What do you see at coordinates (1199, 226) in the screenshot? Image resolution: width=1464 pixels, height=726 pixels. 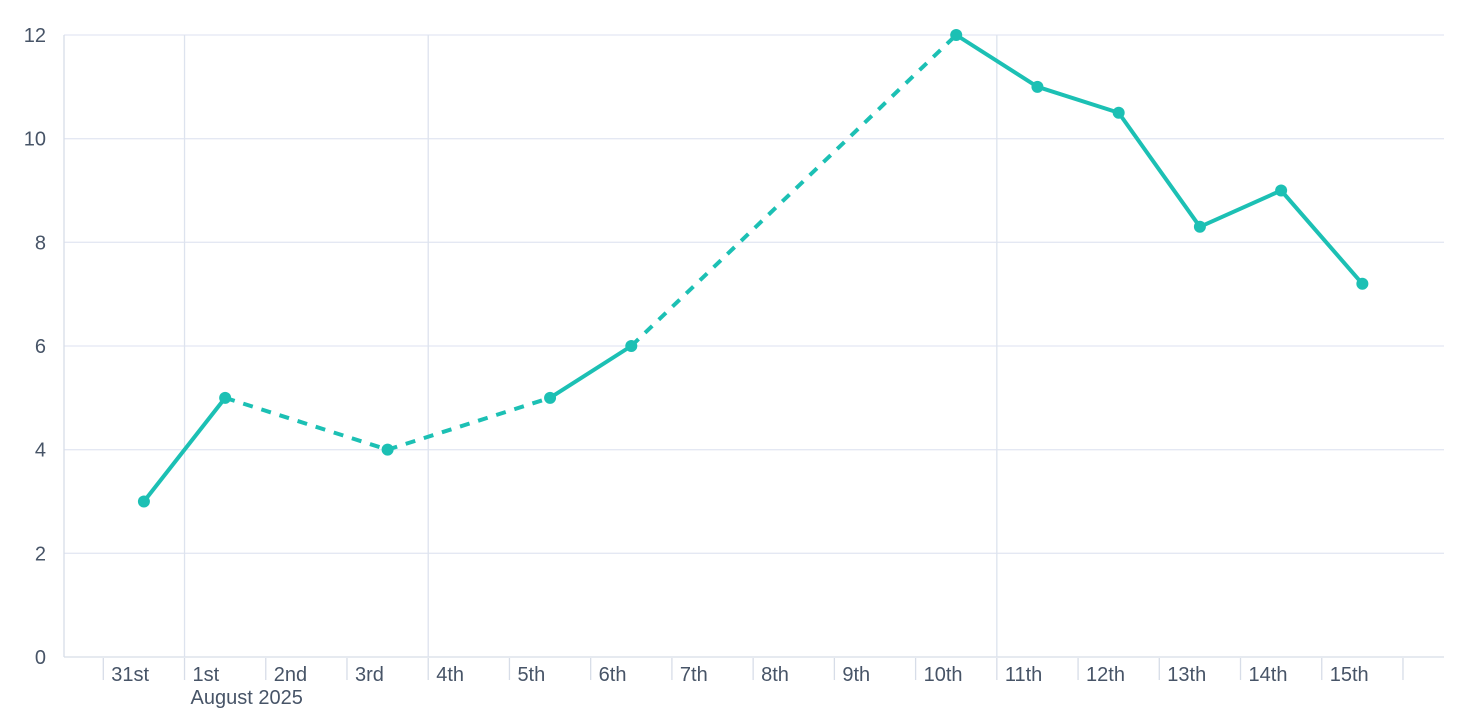 I see `data-point-13th` at bounding box center [1199, 226].